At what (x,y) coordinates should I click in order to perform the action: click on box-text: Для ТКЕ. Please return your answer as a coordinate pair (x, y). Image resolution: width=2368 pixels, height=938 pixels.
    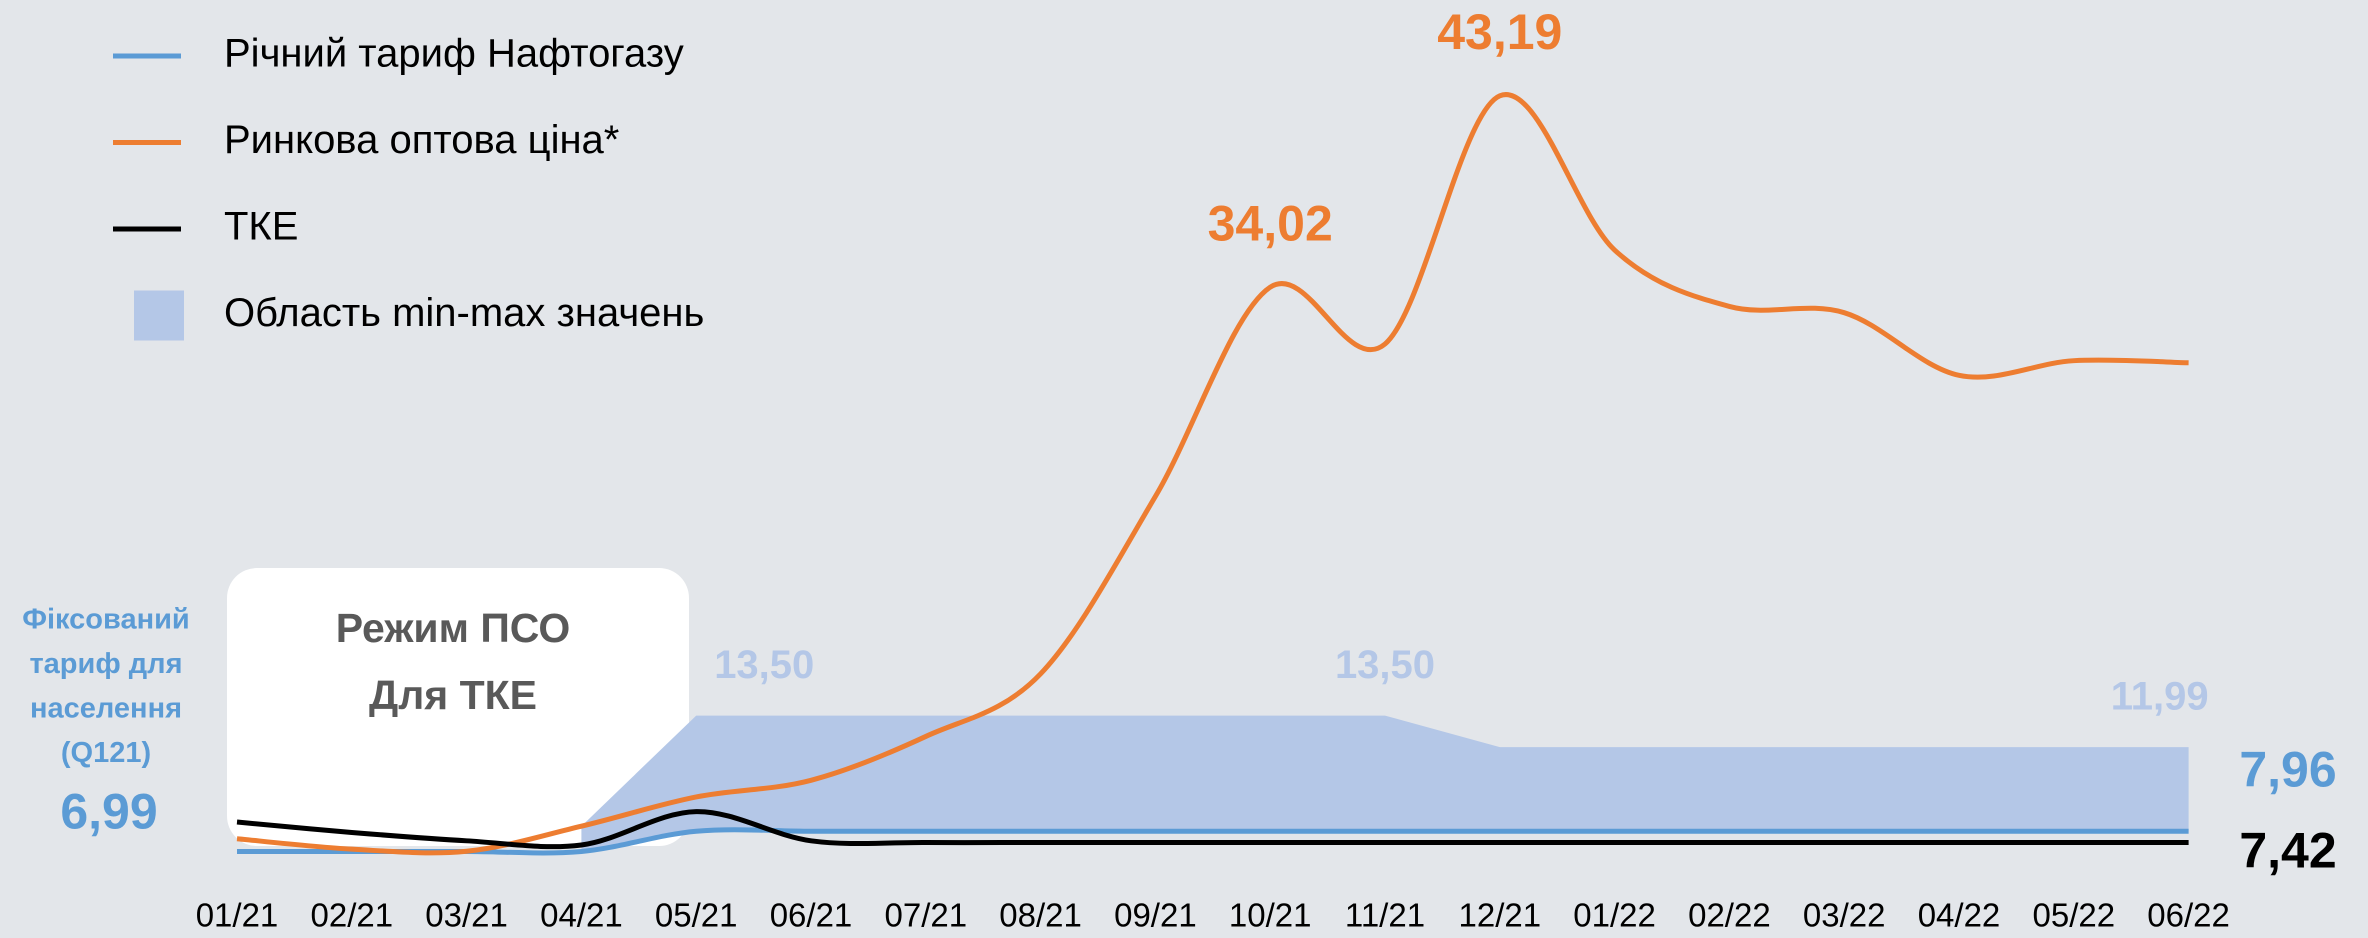
    Looking at the image, I should click on (453, 695).